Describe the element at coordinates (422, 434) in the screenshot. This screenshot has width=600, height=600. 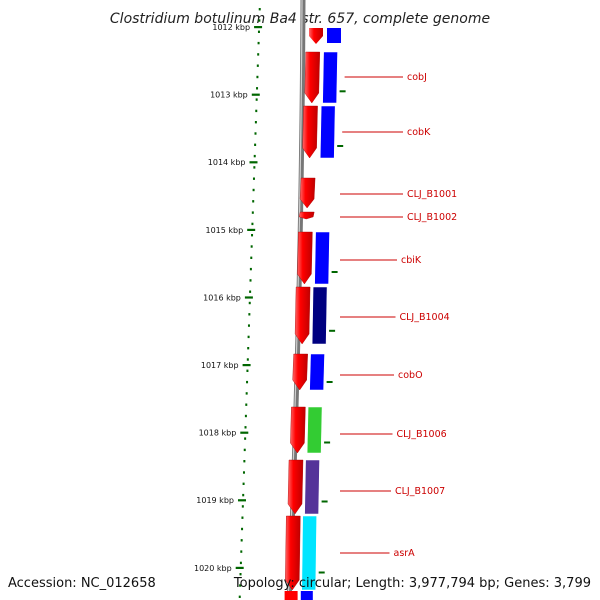
I see `gene-label: CLJ_B1006` at that location.